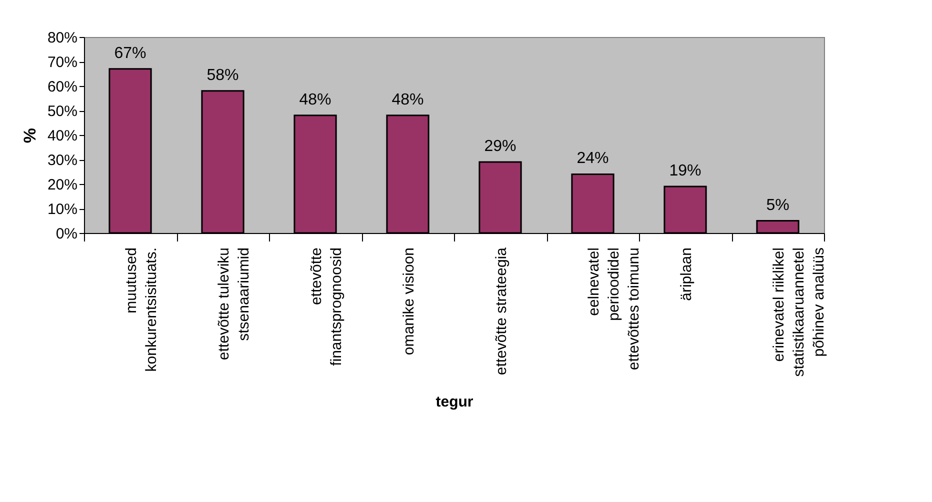  Describe the element at coordinates (62, 136) in the screenshot. I see `y-tick-label: 40%` at that location.